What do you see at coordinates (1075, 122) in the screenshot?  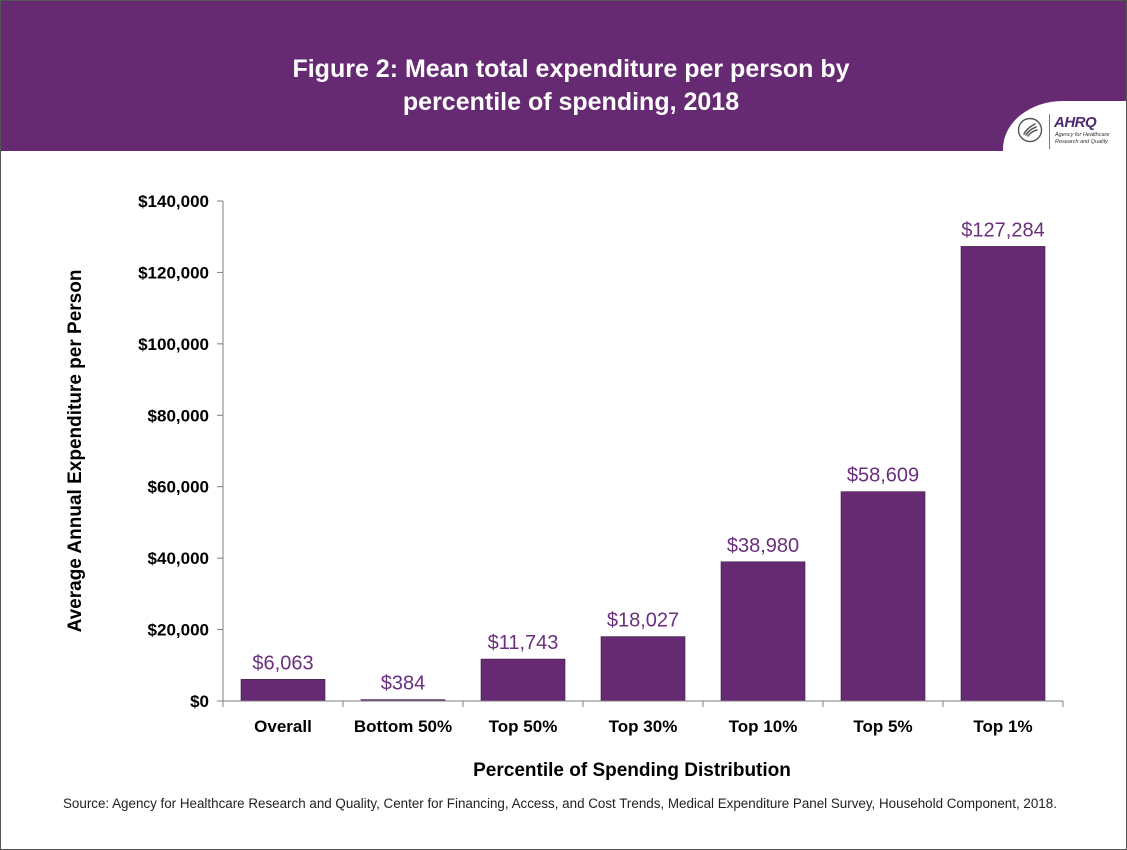 I see `ahrq-logo: AHRQ` at bounding box center [1075, 122].